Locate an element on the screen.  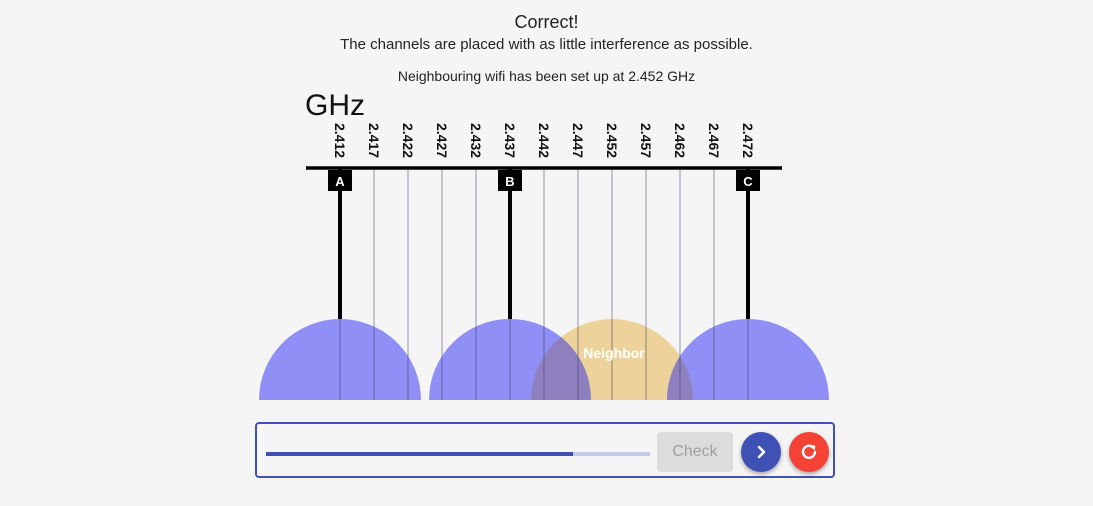
controls-bar: Check is located at coordinates (545, 450).